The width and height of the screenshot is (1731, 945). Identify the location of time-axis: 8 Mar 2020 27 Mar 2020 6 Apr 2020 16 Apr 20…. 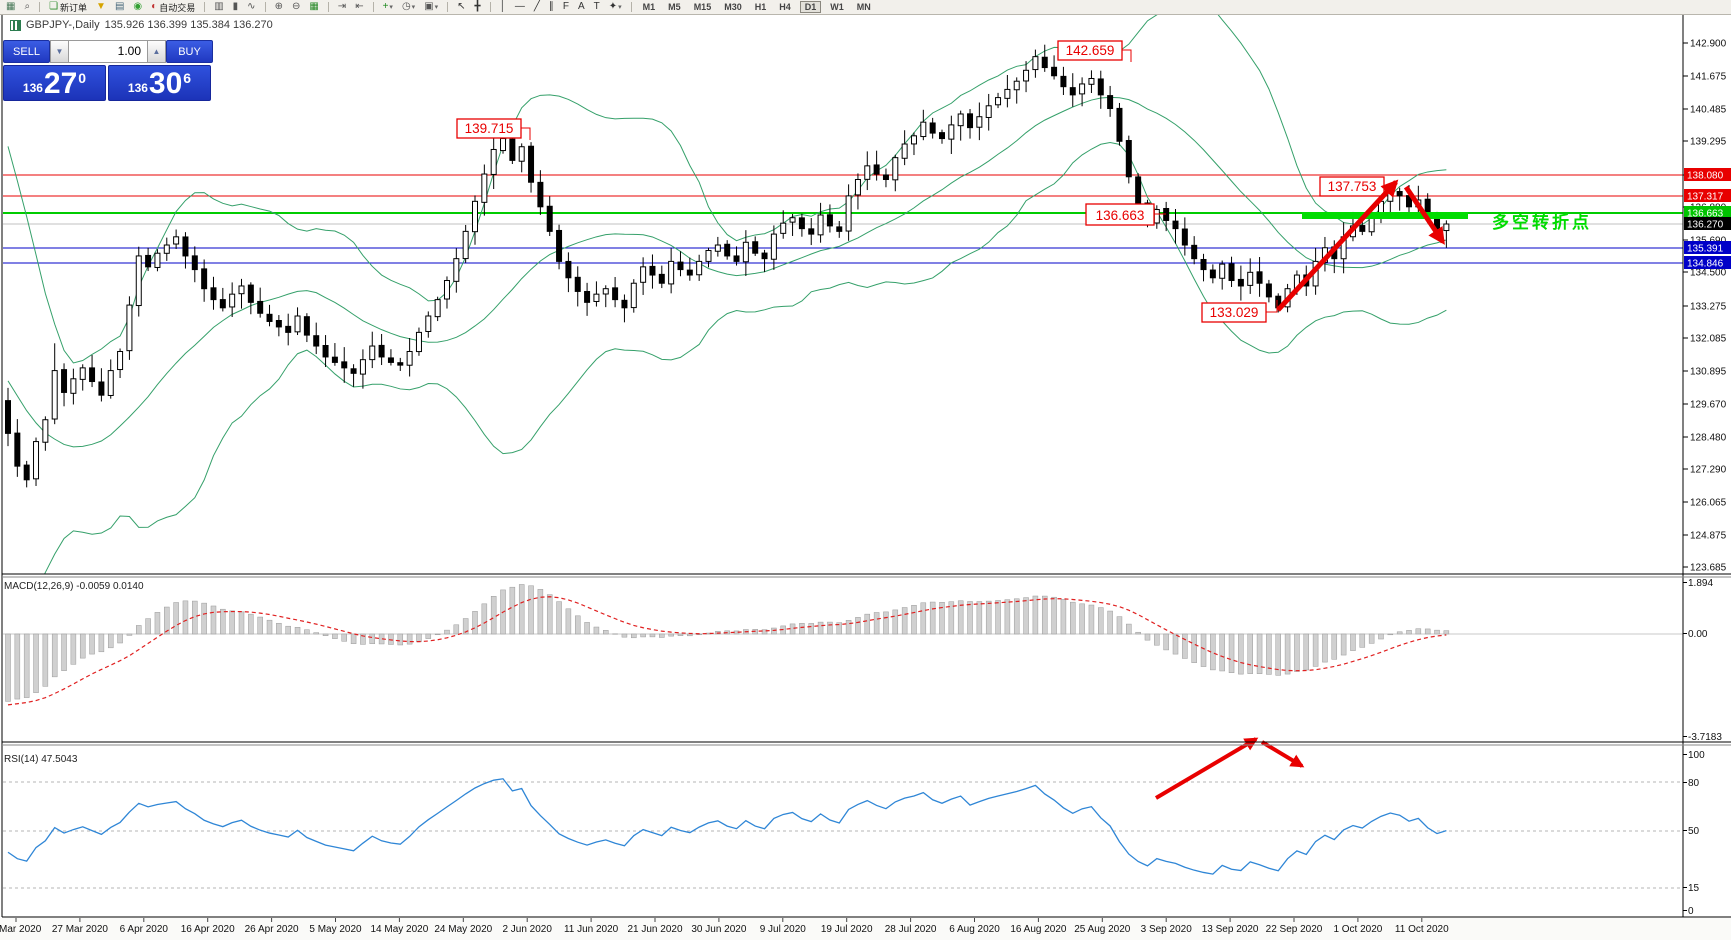
(865, 929).